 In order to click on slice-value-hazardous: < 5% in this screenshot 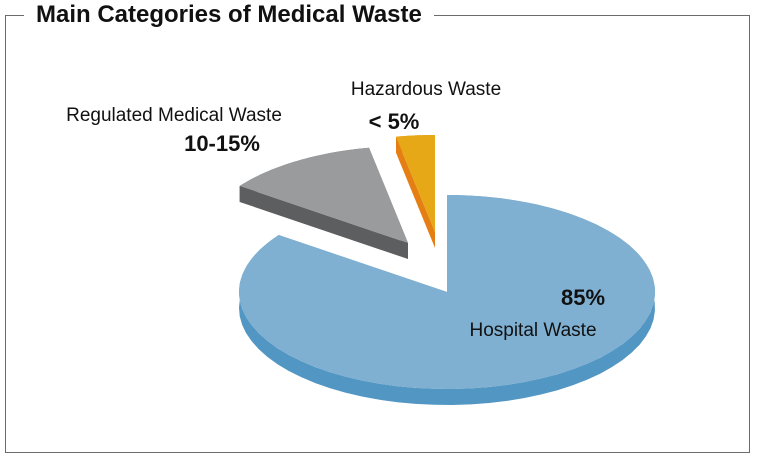, I will do `click(394, 121)`.